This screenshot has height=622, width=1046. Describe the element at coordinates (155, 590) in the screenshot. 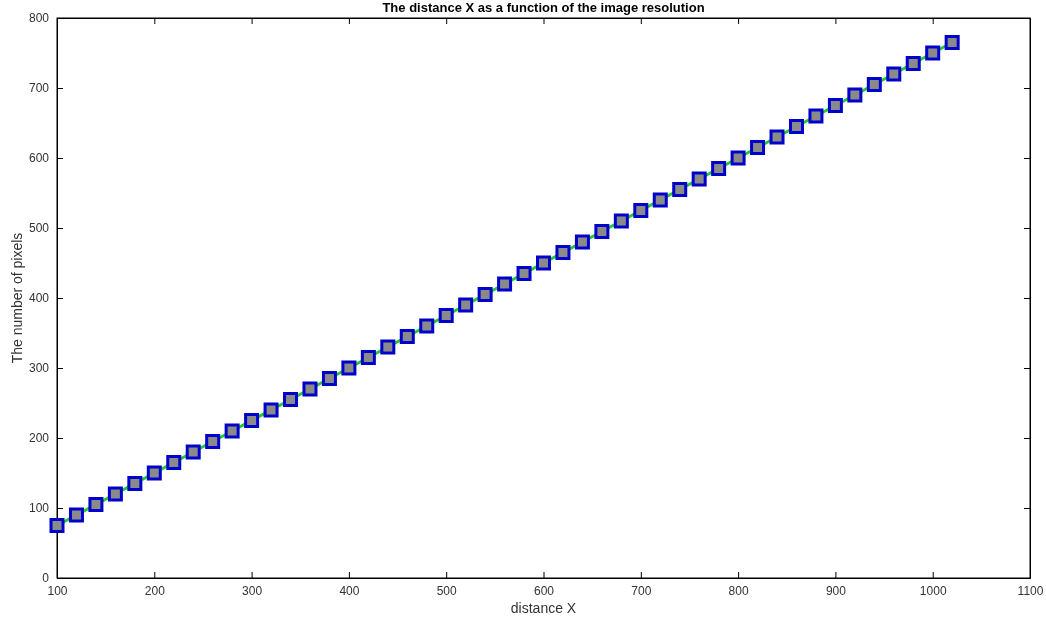

I see `x-tick-label: 200` at that location.